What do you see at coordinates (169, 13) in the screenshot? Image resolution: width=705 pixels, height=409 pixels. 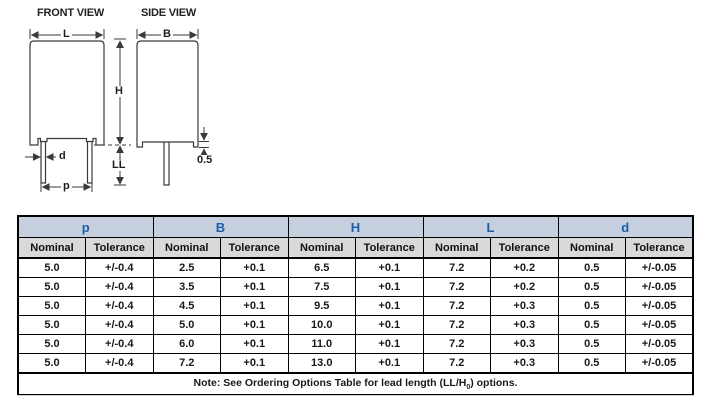 I see `side-view-title: SIDE VIEW` at bounding box center [169, 13].